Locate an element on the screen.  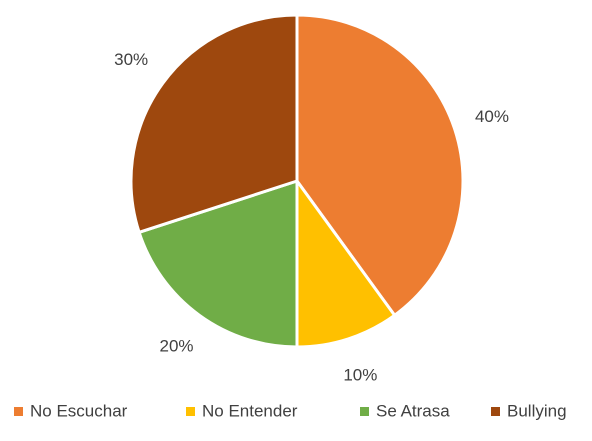
legend-label-no-entender: No Entender is located at coordinates (250, 410).